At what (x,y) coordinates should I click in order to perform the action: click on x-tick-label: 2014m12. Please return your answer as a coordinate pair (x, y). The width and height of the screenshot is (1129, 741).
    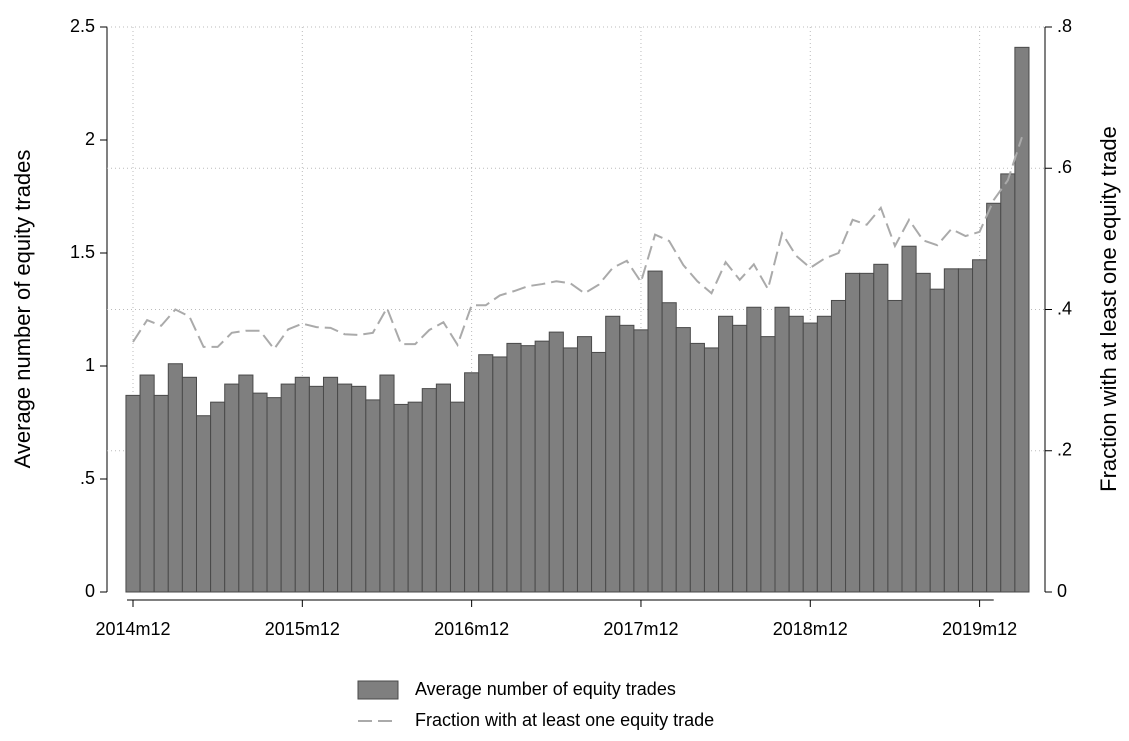
    Looking at the image, I should click on (132, 629).